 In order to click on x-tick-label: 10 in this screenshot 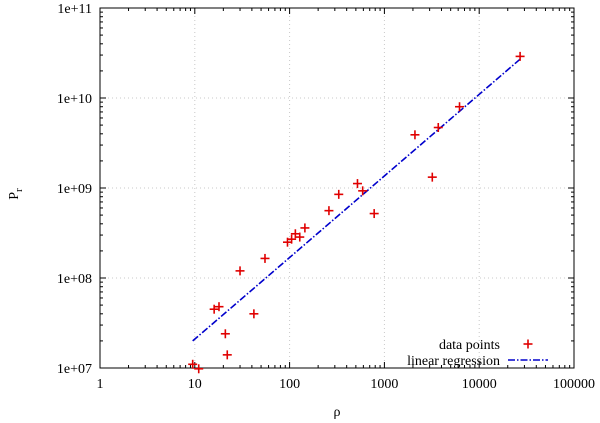, I will do `click(195, 384)`.